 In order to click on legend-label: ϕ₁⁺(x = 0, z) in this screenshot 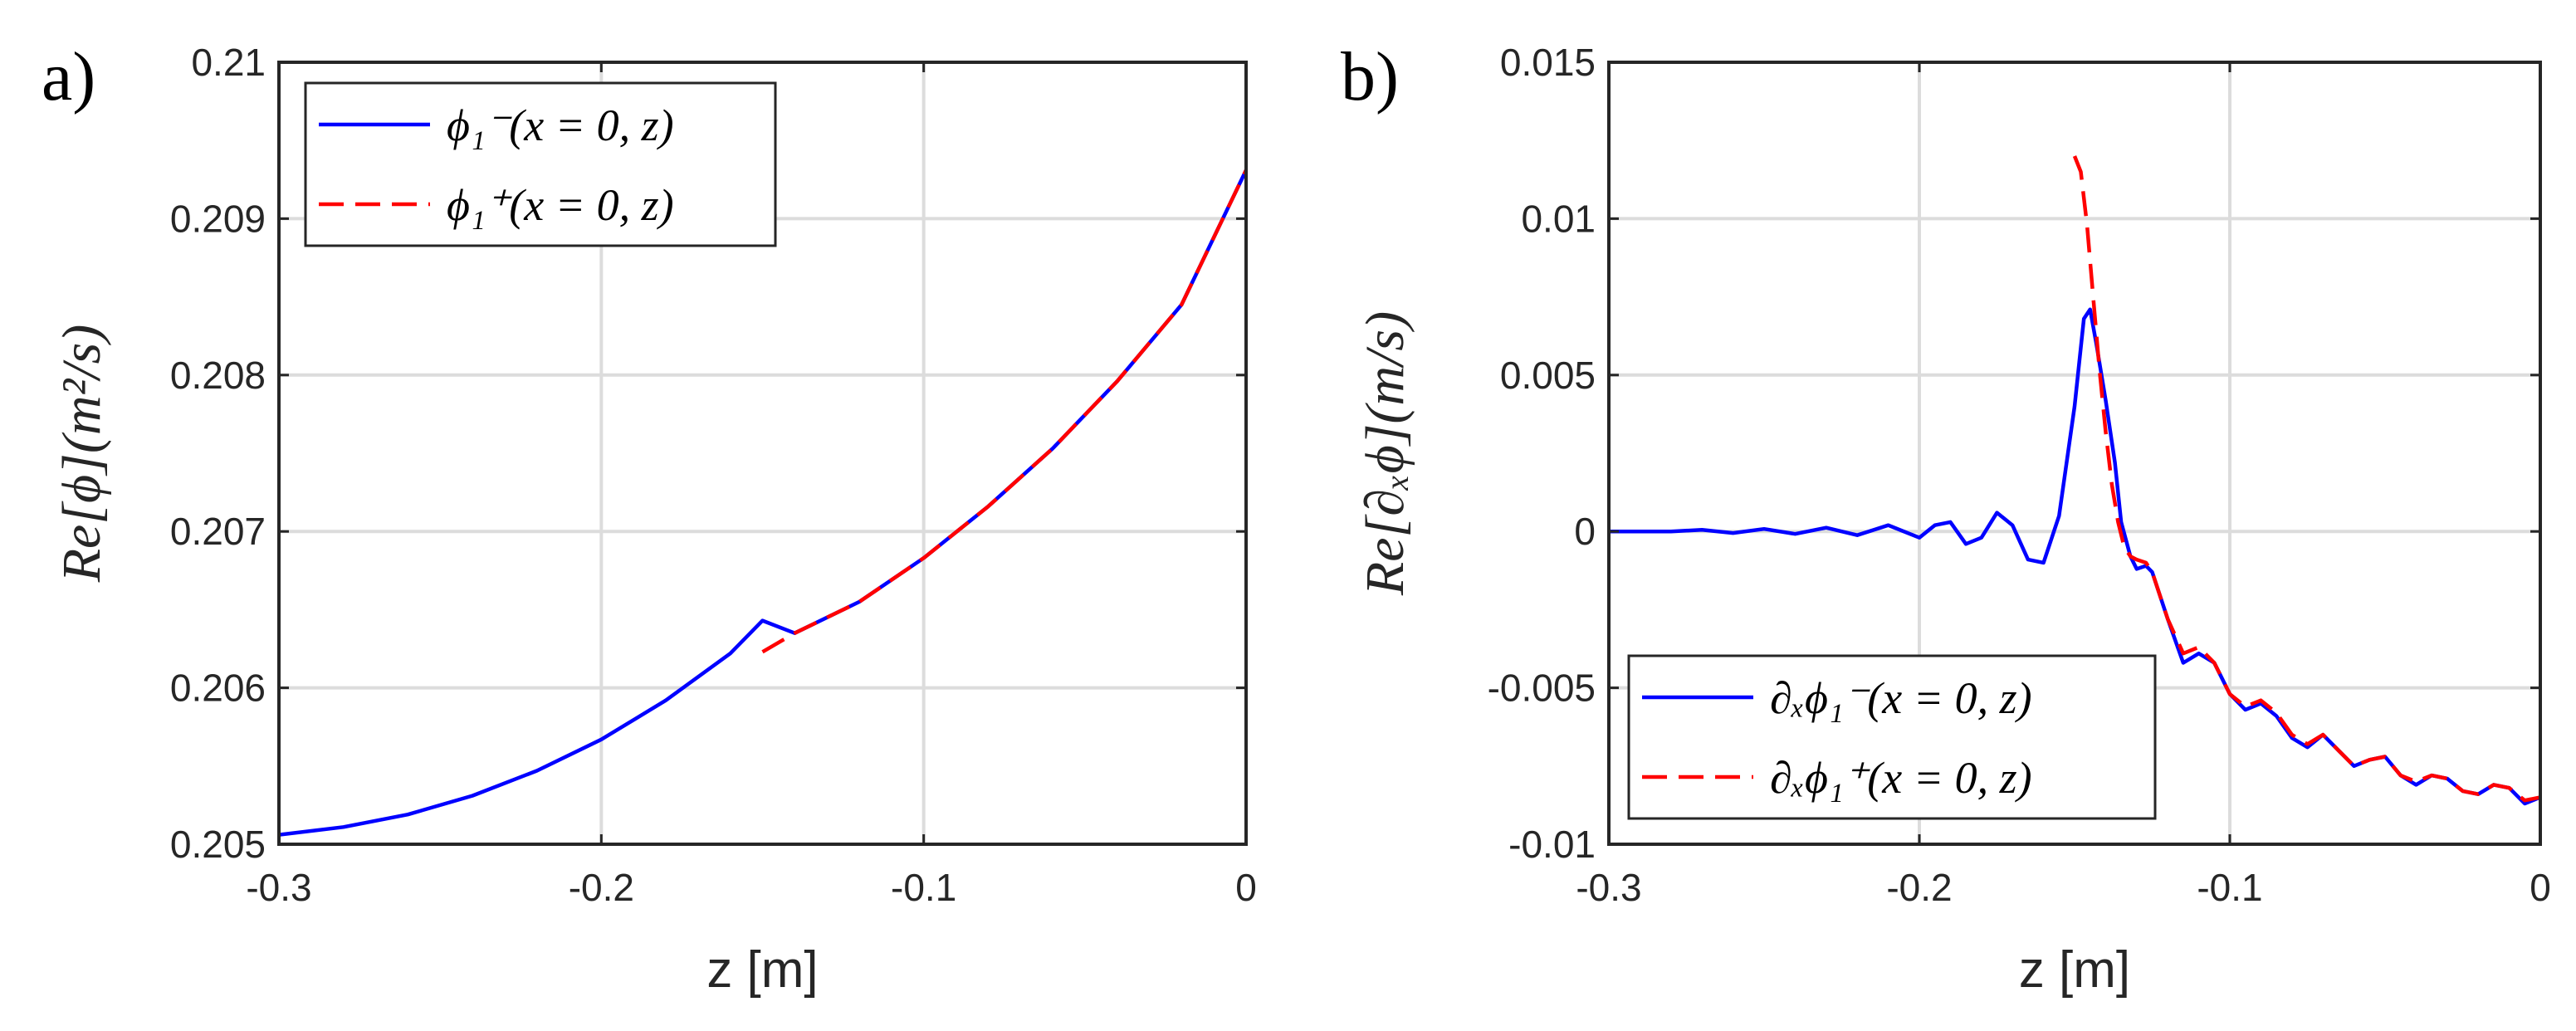, I will do `click(560, 205)`.